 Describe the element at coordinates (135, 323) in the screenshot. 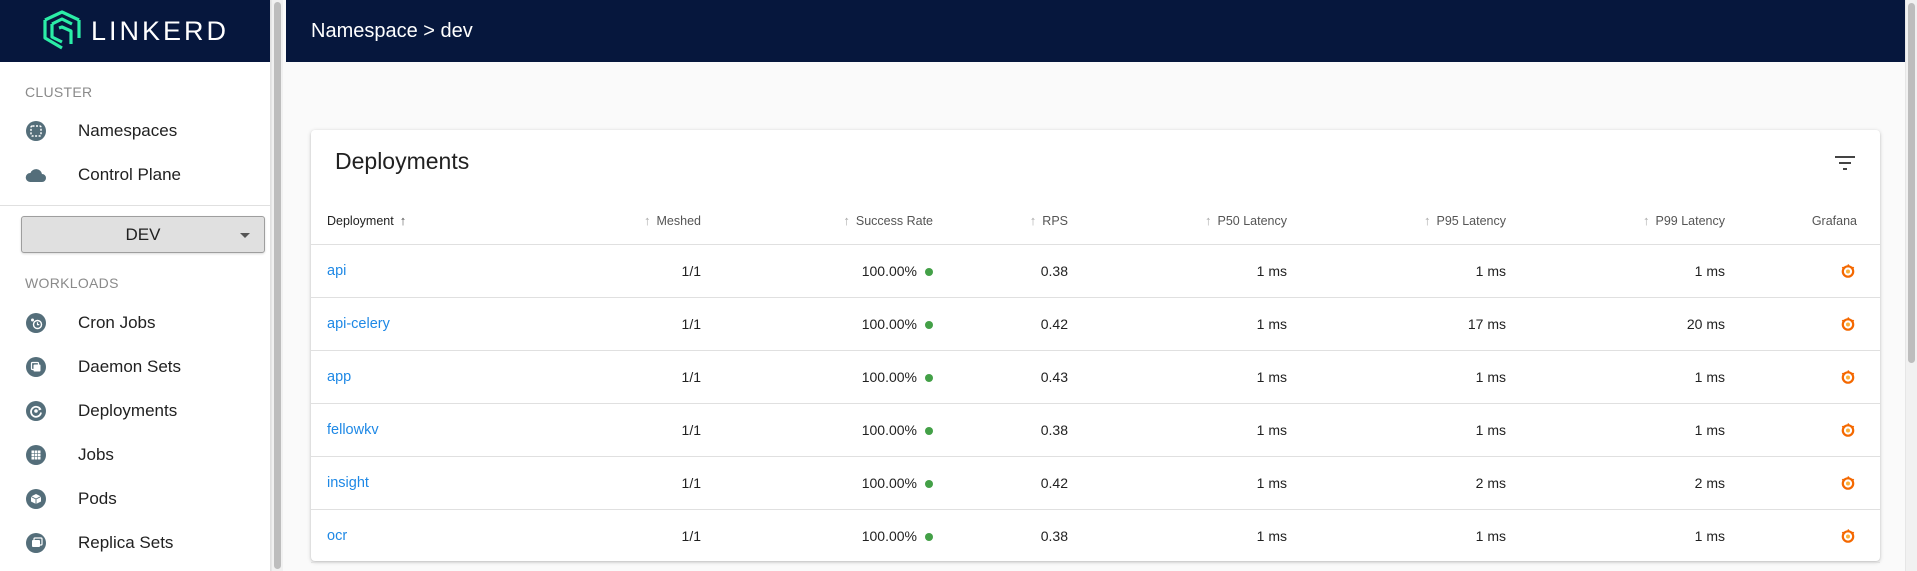

I see `sidebar-item-cron-jobs: Cron Jobs` at that location.